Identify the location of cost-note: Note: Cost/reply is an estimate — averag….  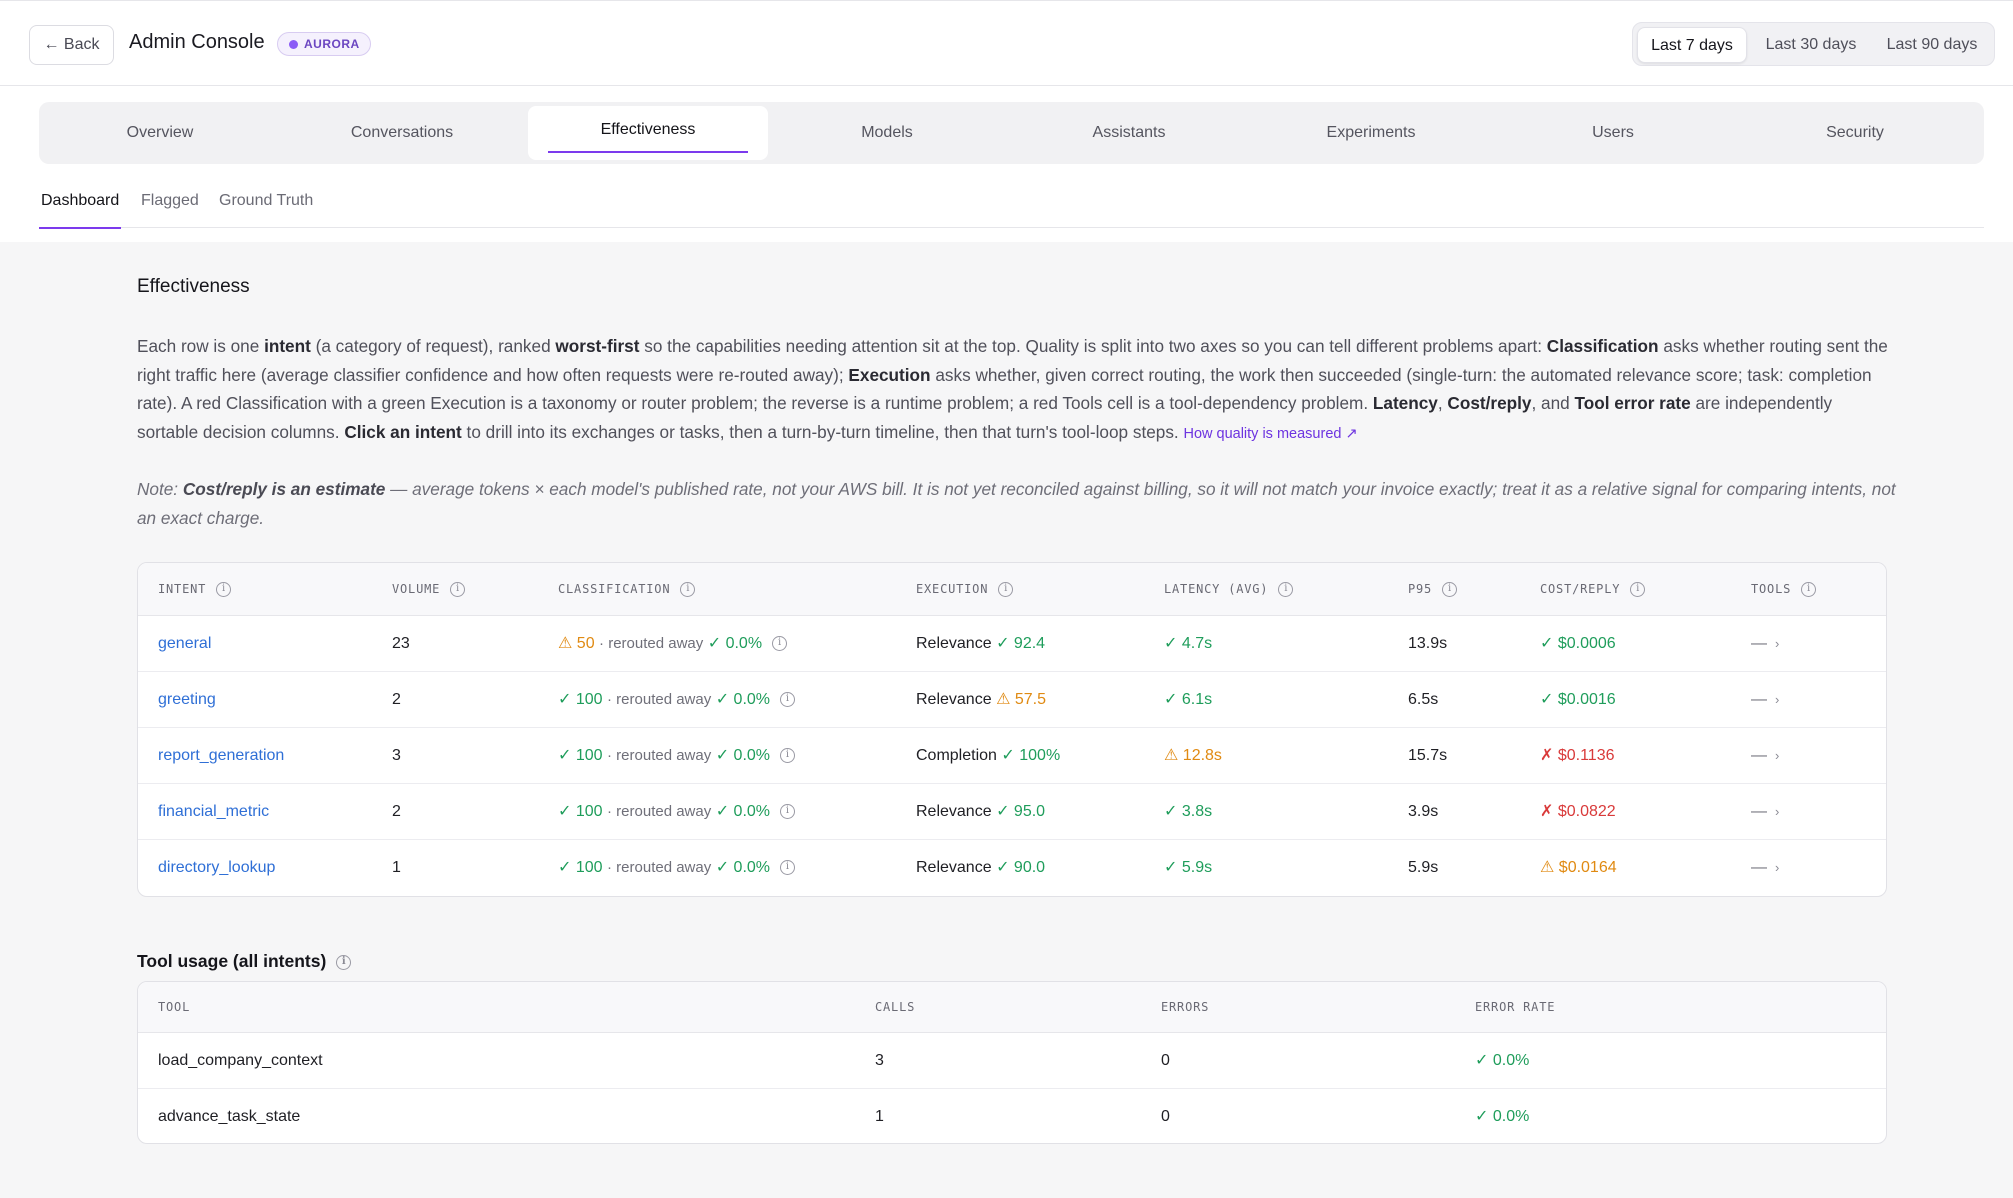
(1017, 503).